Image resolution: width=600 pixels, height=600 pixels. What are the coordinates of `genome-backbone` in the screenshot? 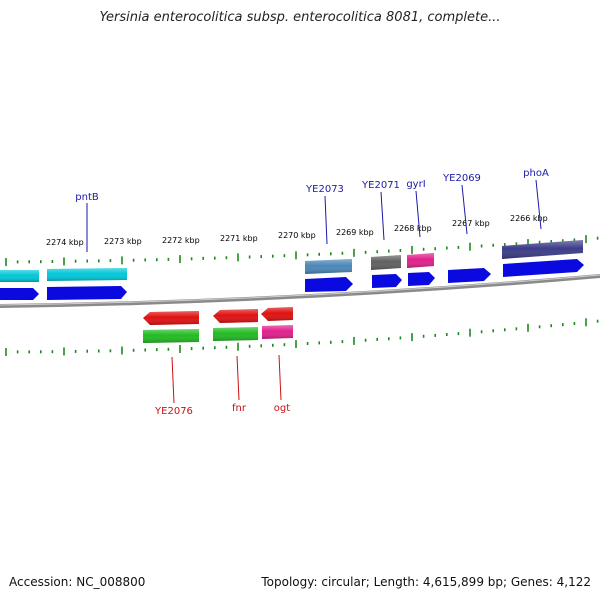 It's located at (300, 291).